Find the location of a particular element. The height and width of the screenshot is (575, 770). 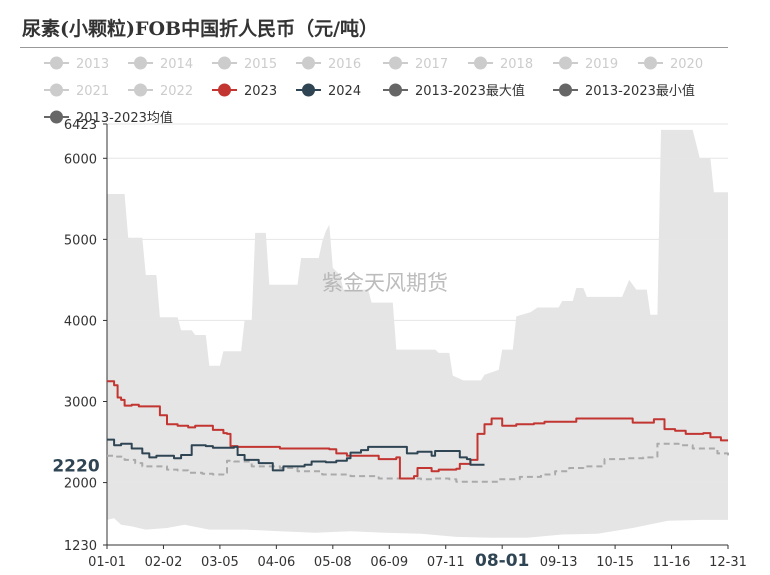

legend-item-2023: 2023 is located at coordinates (244, 91).